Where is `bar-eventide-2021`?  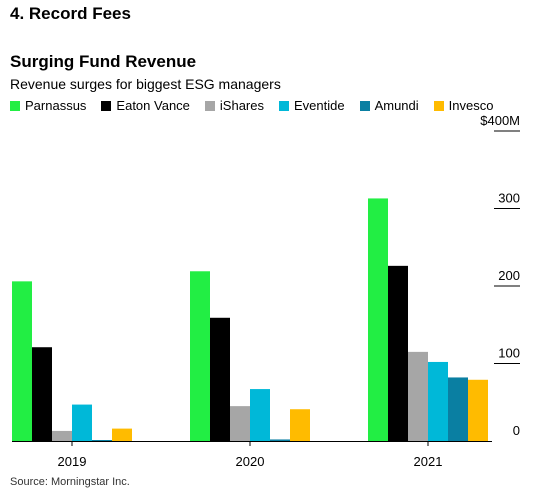
bar-eventide-2021 is located at coordinates (438, 401).